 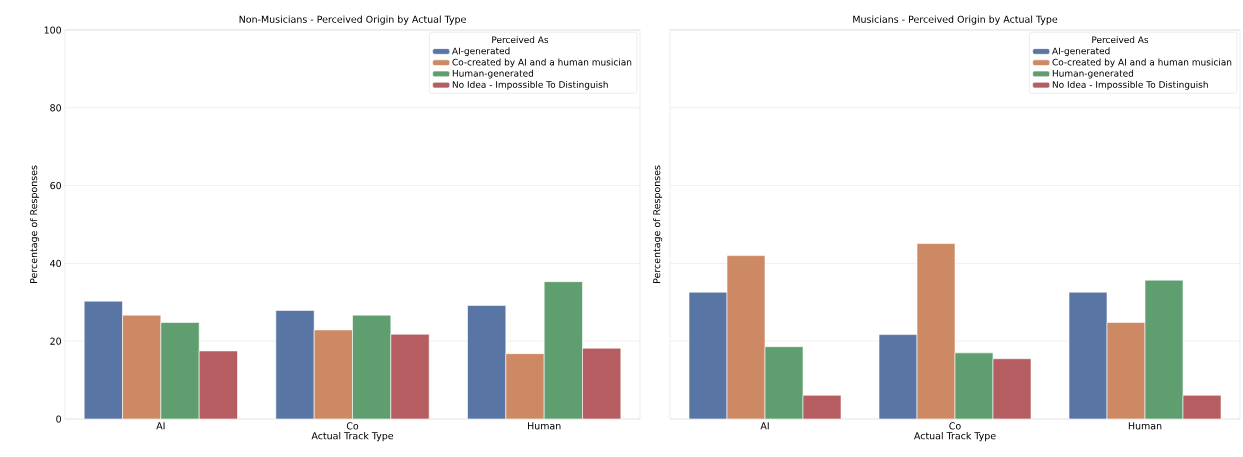 I want to click on y-tick-label: 0, so click(x=59, y=419).